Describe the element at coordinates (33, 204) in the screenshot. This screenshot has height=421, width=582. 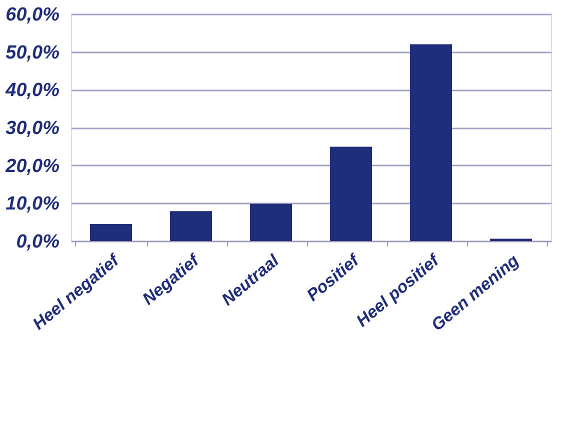
I see `y-tick-label: 10,0%` at that location.